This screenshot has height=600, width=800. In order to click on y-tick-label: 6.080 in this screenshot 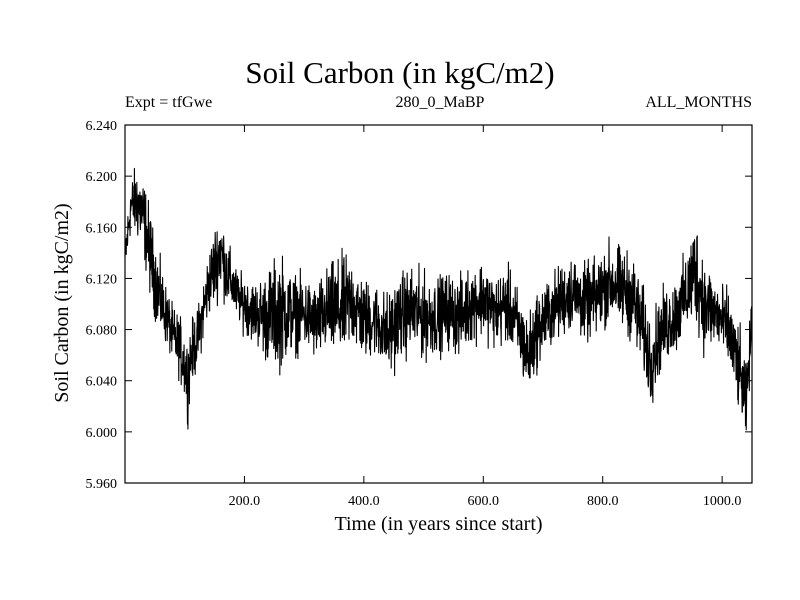, I will do `click(102, 331)`.